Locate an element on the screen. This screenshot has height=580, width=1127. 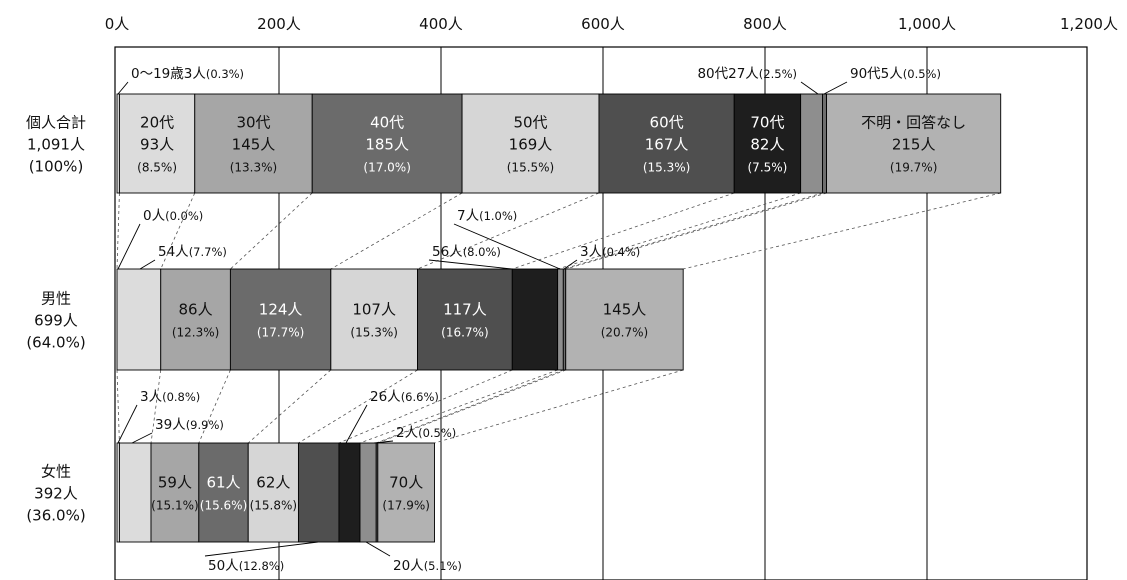
segment-label: 185人 is located at coordinates (387, 145).